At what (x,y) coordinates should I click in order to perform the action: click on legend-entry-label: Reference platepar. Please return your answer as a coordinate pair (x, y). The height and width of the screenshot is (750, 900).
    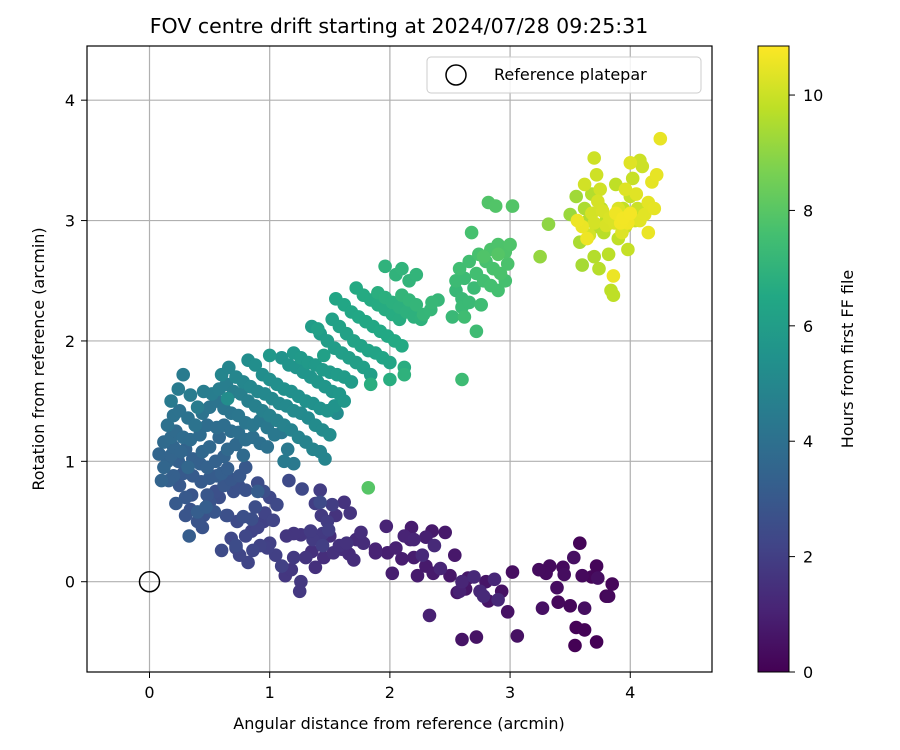
    Looking at the image, I should click on (570, 74).